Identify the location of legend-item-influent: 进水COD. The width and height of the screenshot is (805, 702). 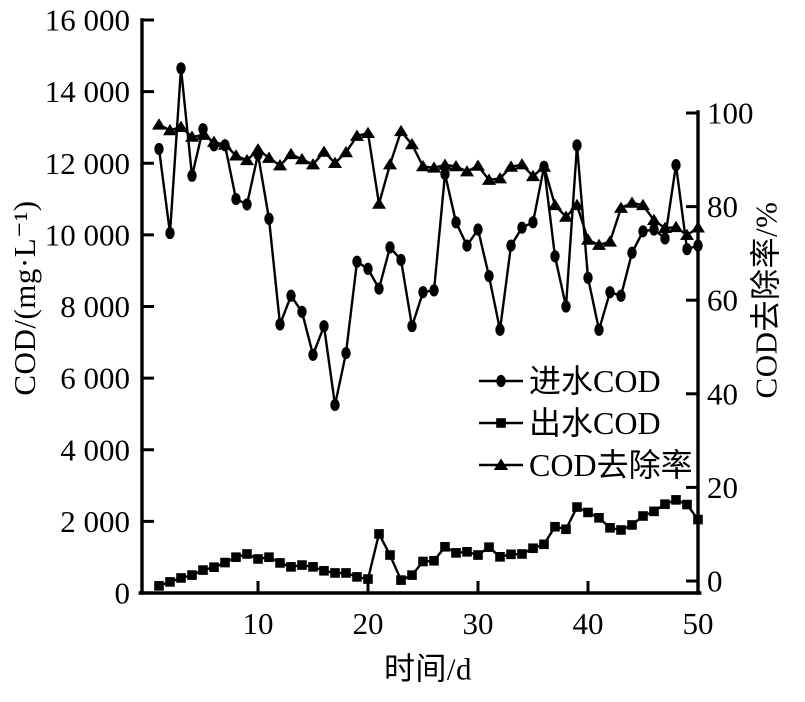
(585, 381).